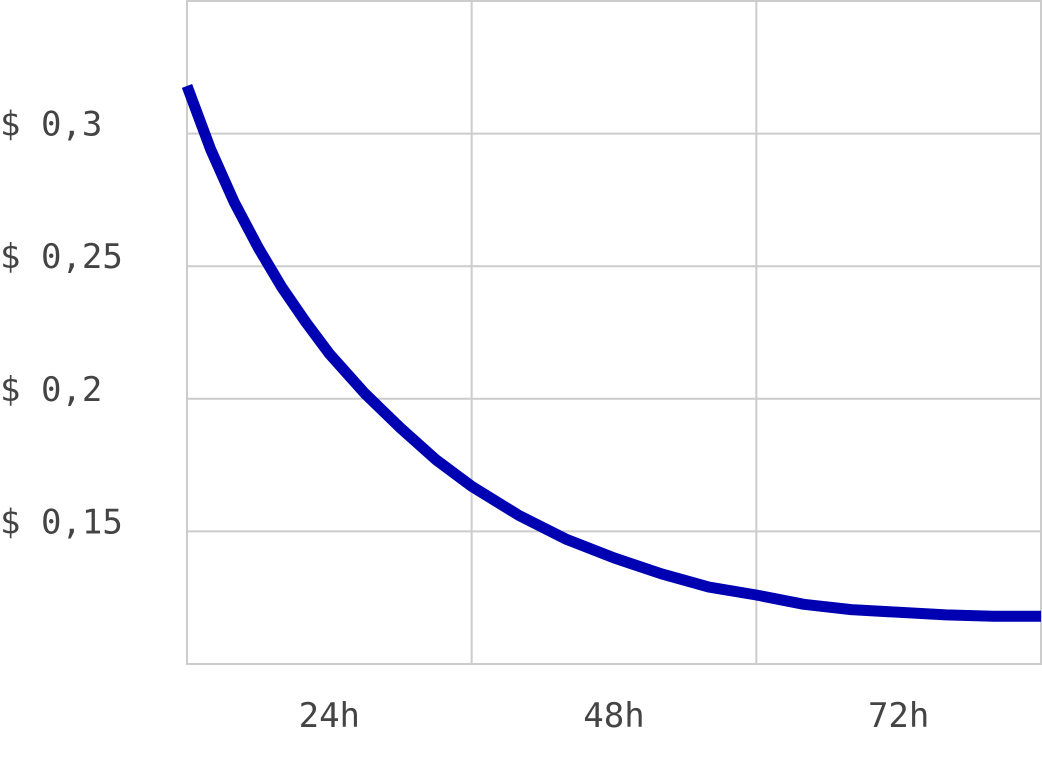  I want to click on x-axis-tick-labels: 24h 48h 72h, so click(614, 716).